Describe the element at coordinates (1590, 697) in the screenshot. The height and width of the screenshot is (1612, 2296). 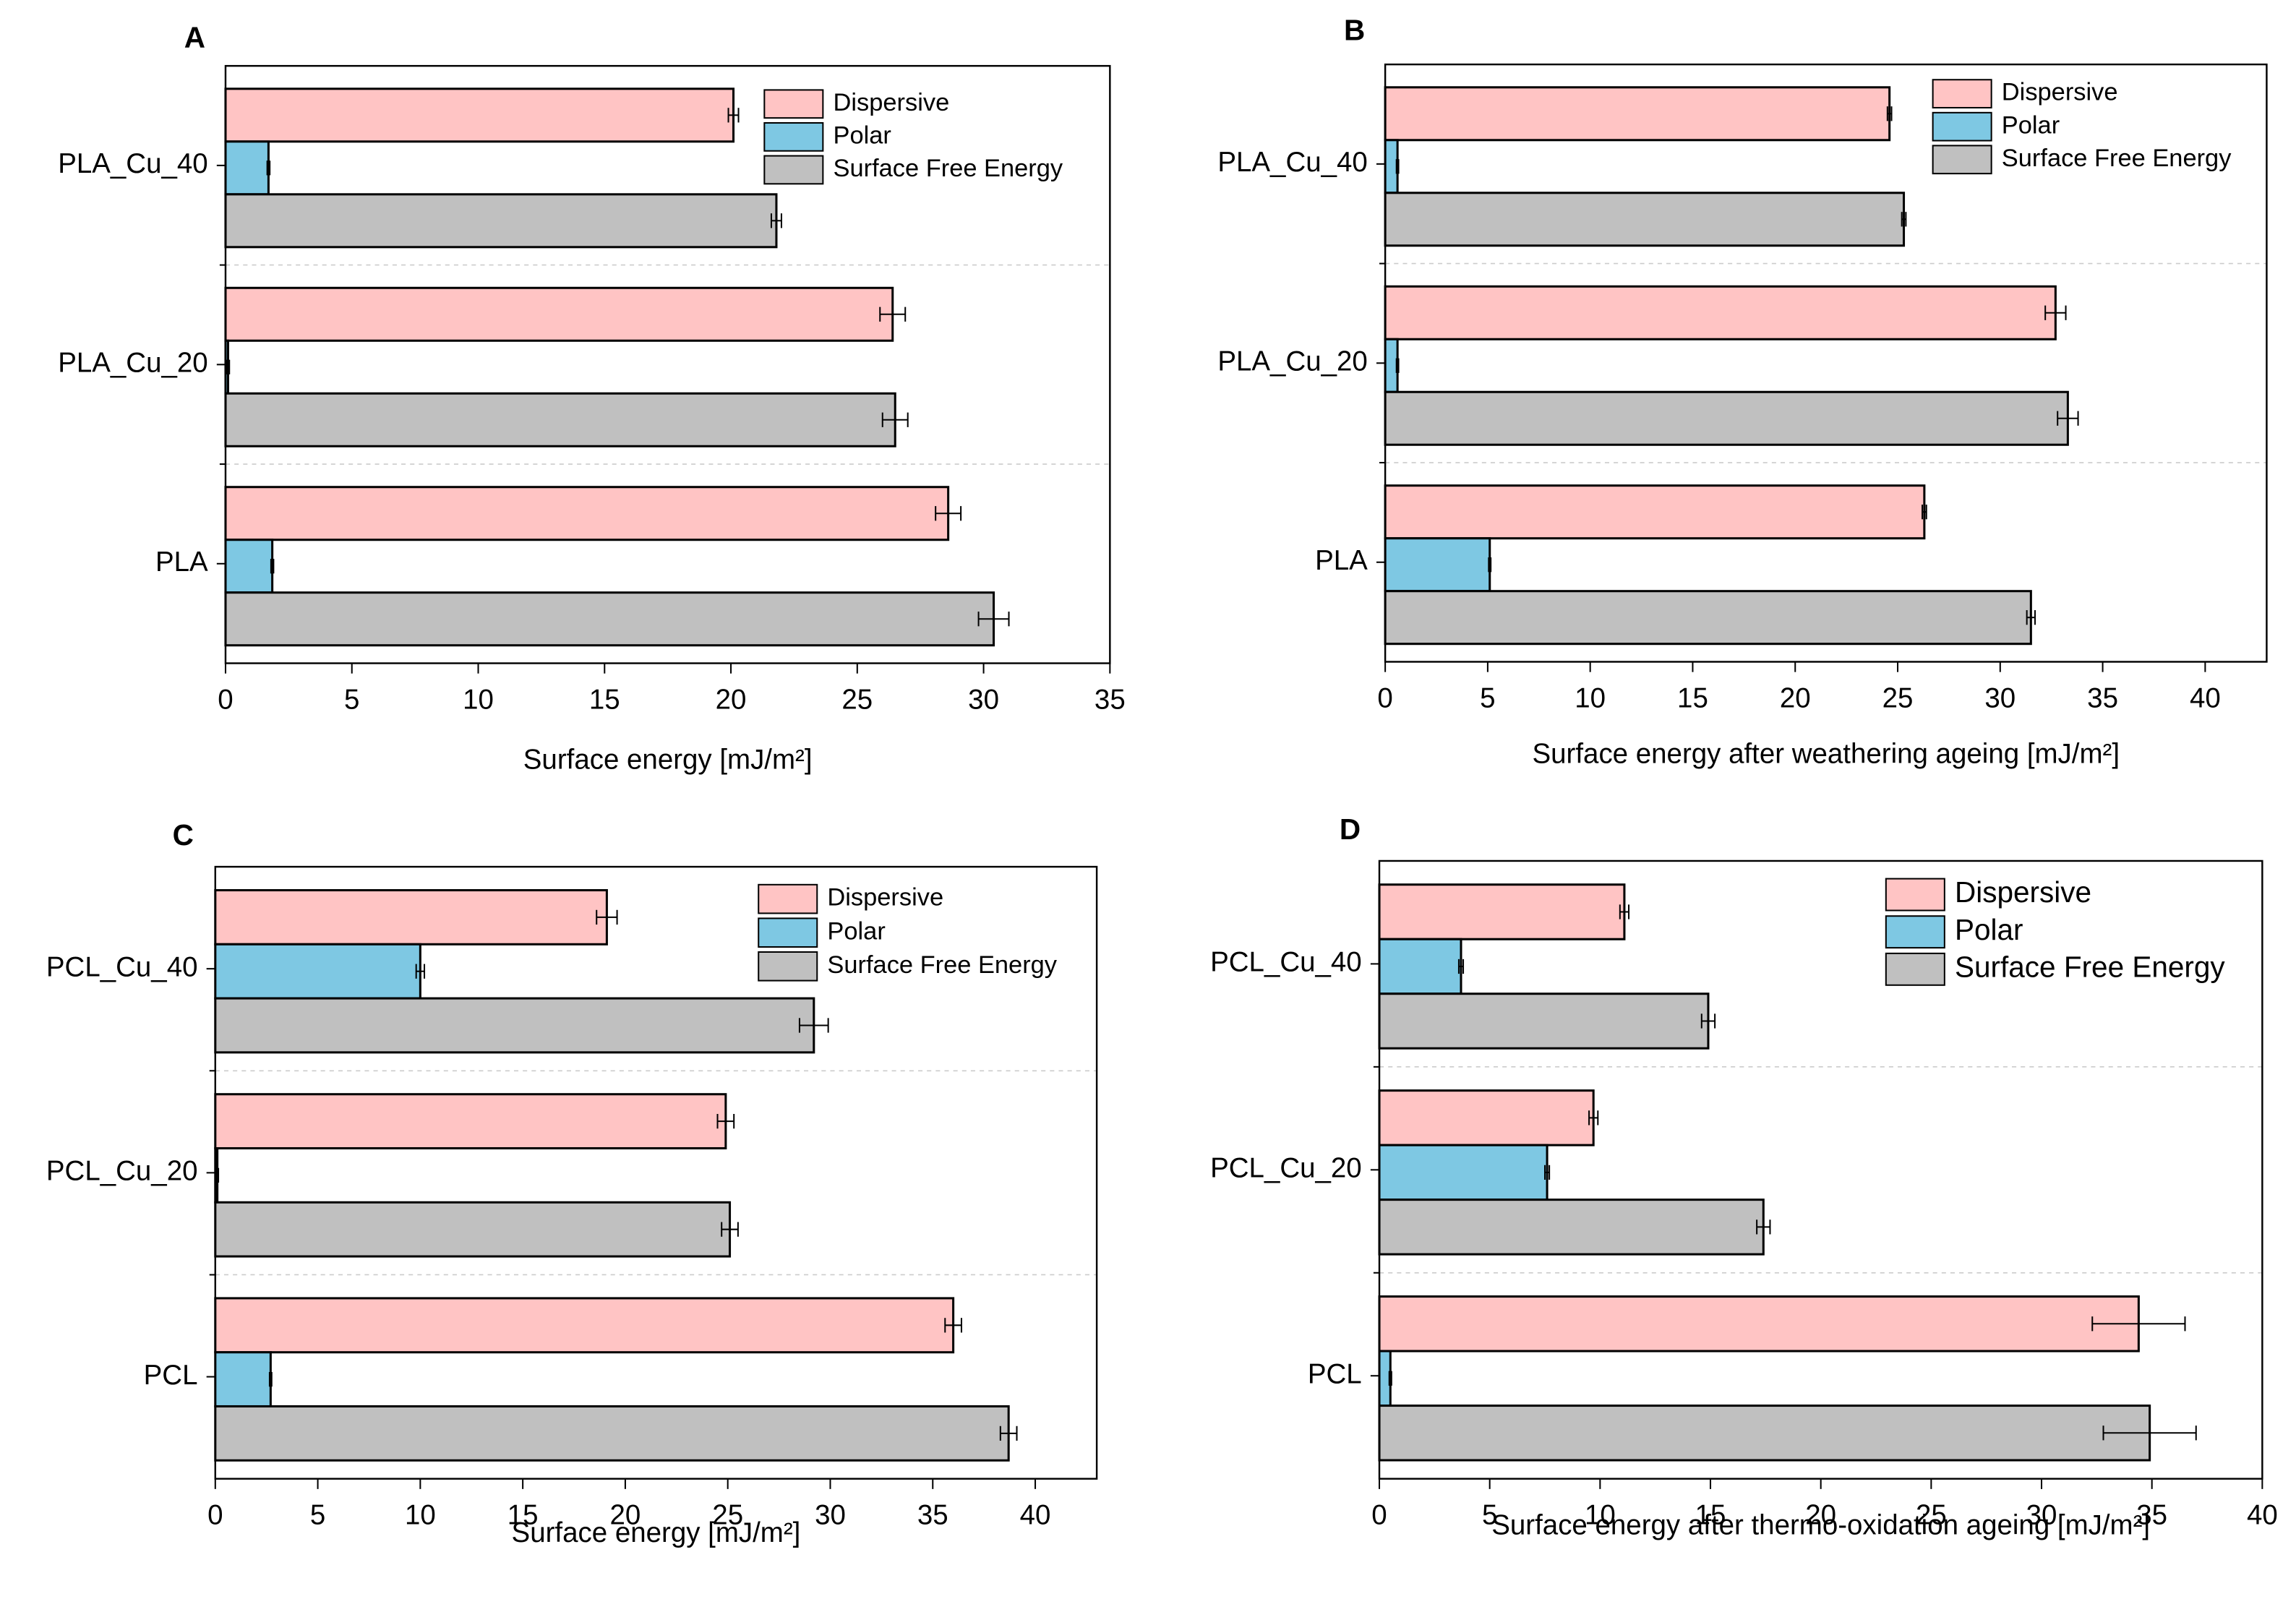
I see `x-tick-label: 10` at that location.